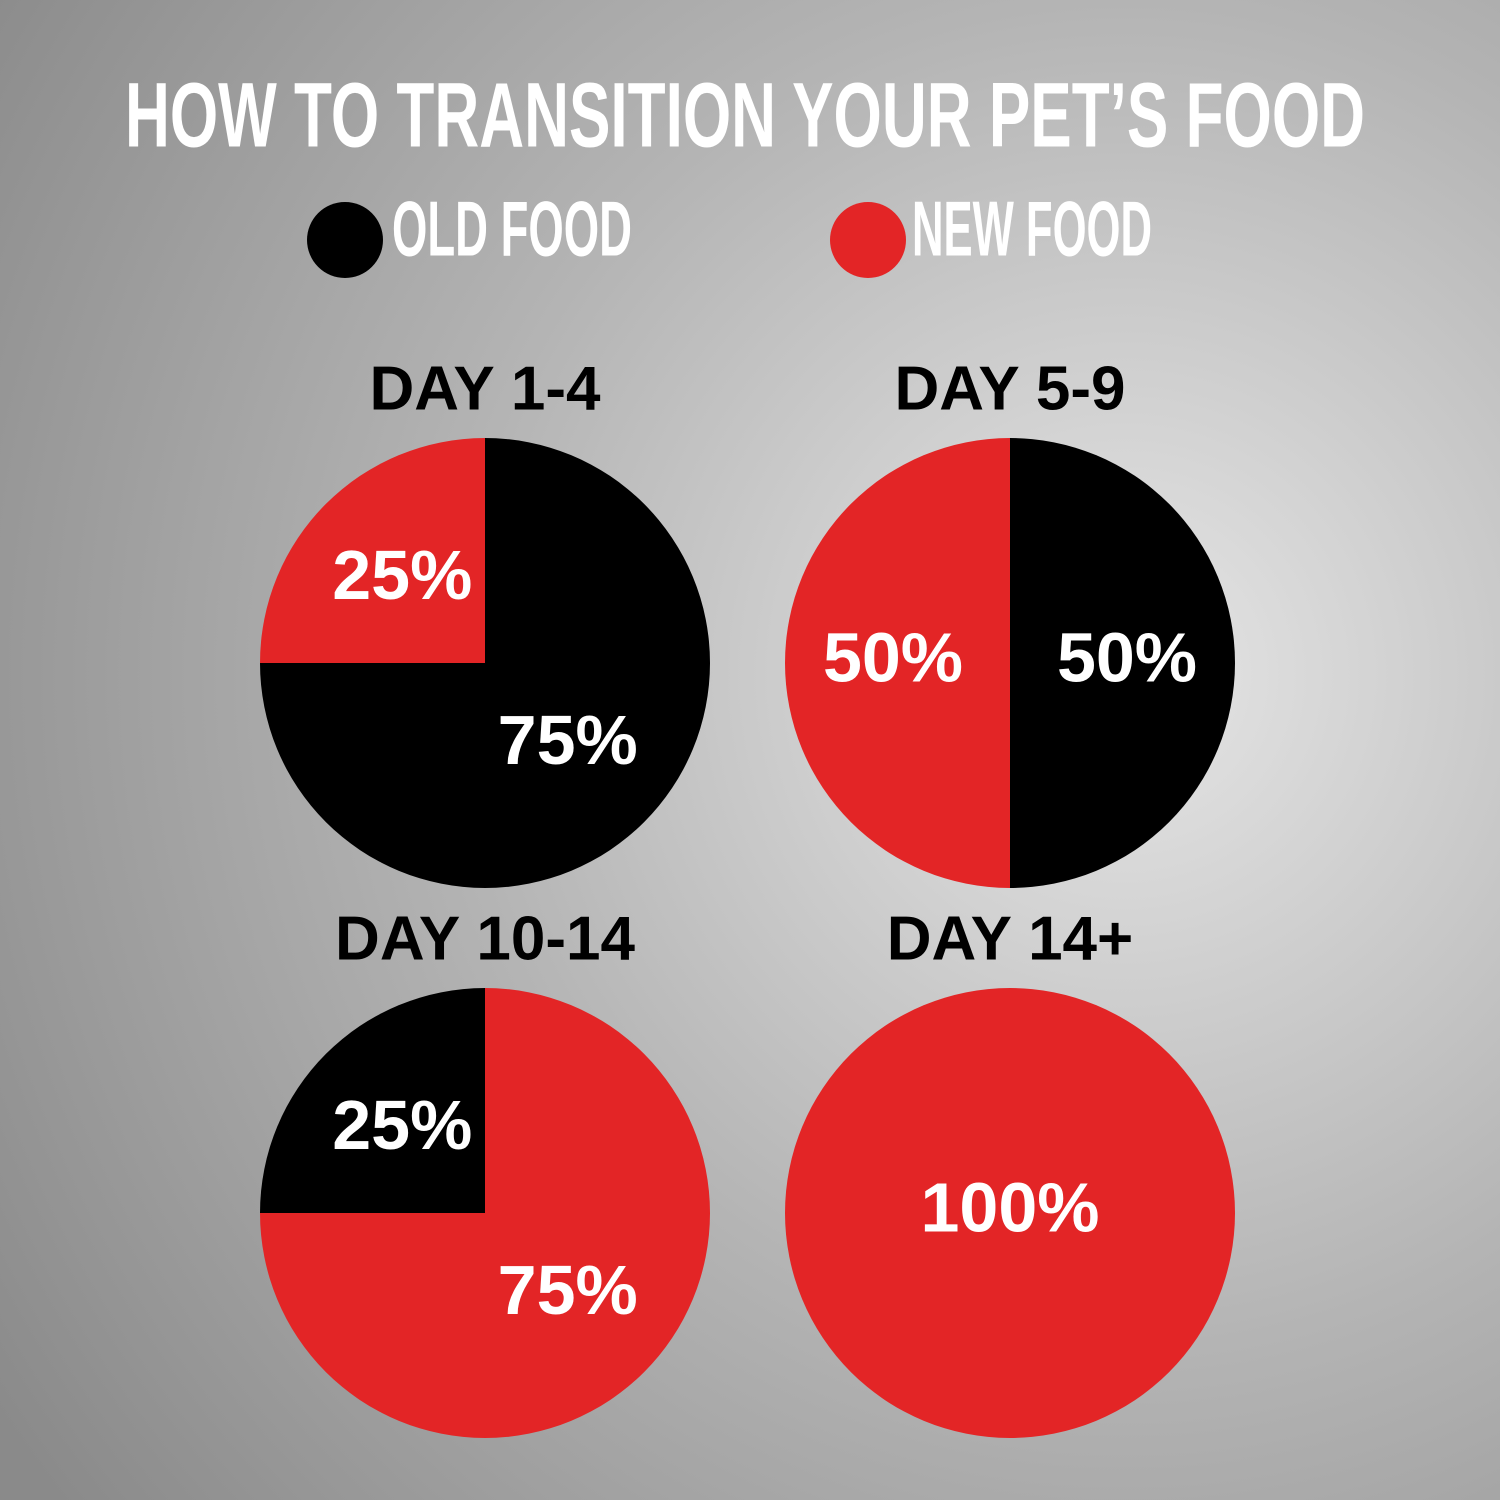 Image resolution: width=1500 pixels, height=1500 pixels. I want to click on title: HOW TO TRANSITION YOUR PET’S FOOD, so click(745, 115).